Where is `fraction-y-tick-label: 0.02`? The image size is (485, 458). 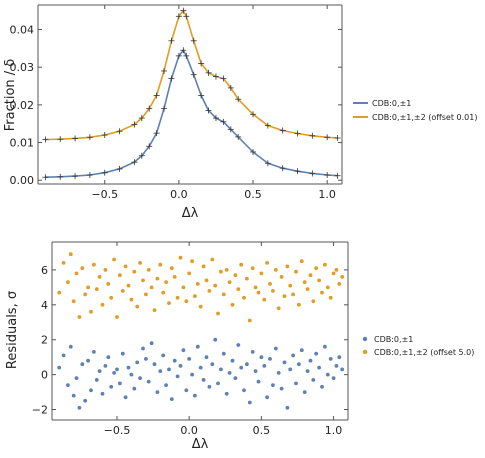
fraction-y-tick-label: 0.02 is located at coordinates (22, 105).